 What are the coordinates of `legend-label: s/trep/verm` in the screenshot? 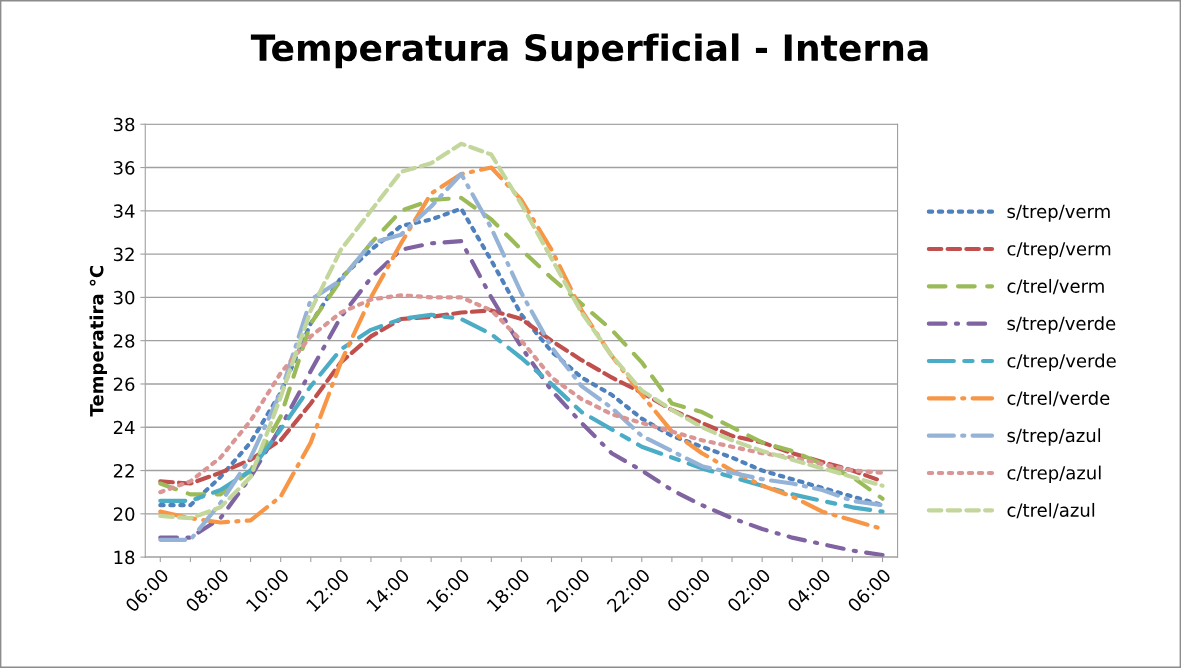 It's located at (1058, 213).